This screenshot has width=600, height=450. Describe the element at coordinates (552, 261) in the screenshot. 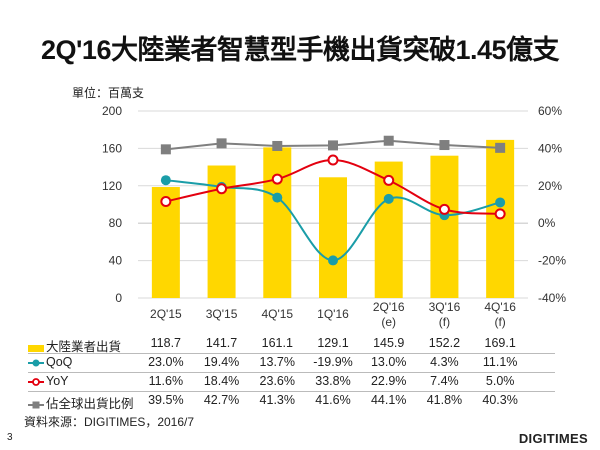

I see `right-tick-label: -20%` at that location.